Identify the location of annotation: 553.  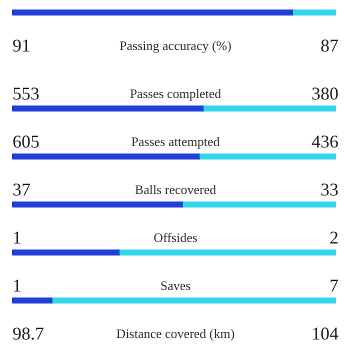
(26, 94).